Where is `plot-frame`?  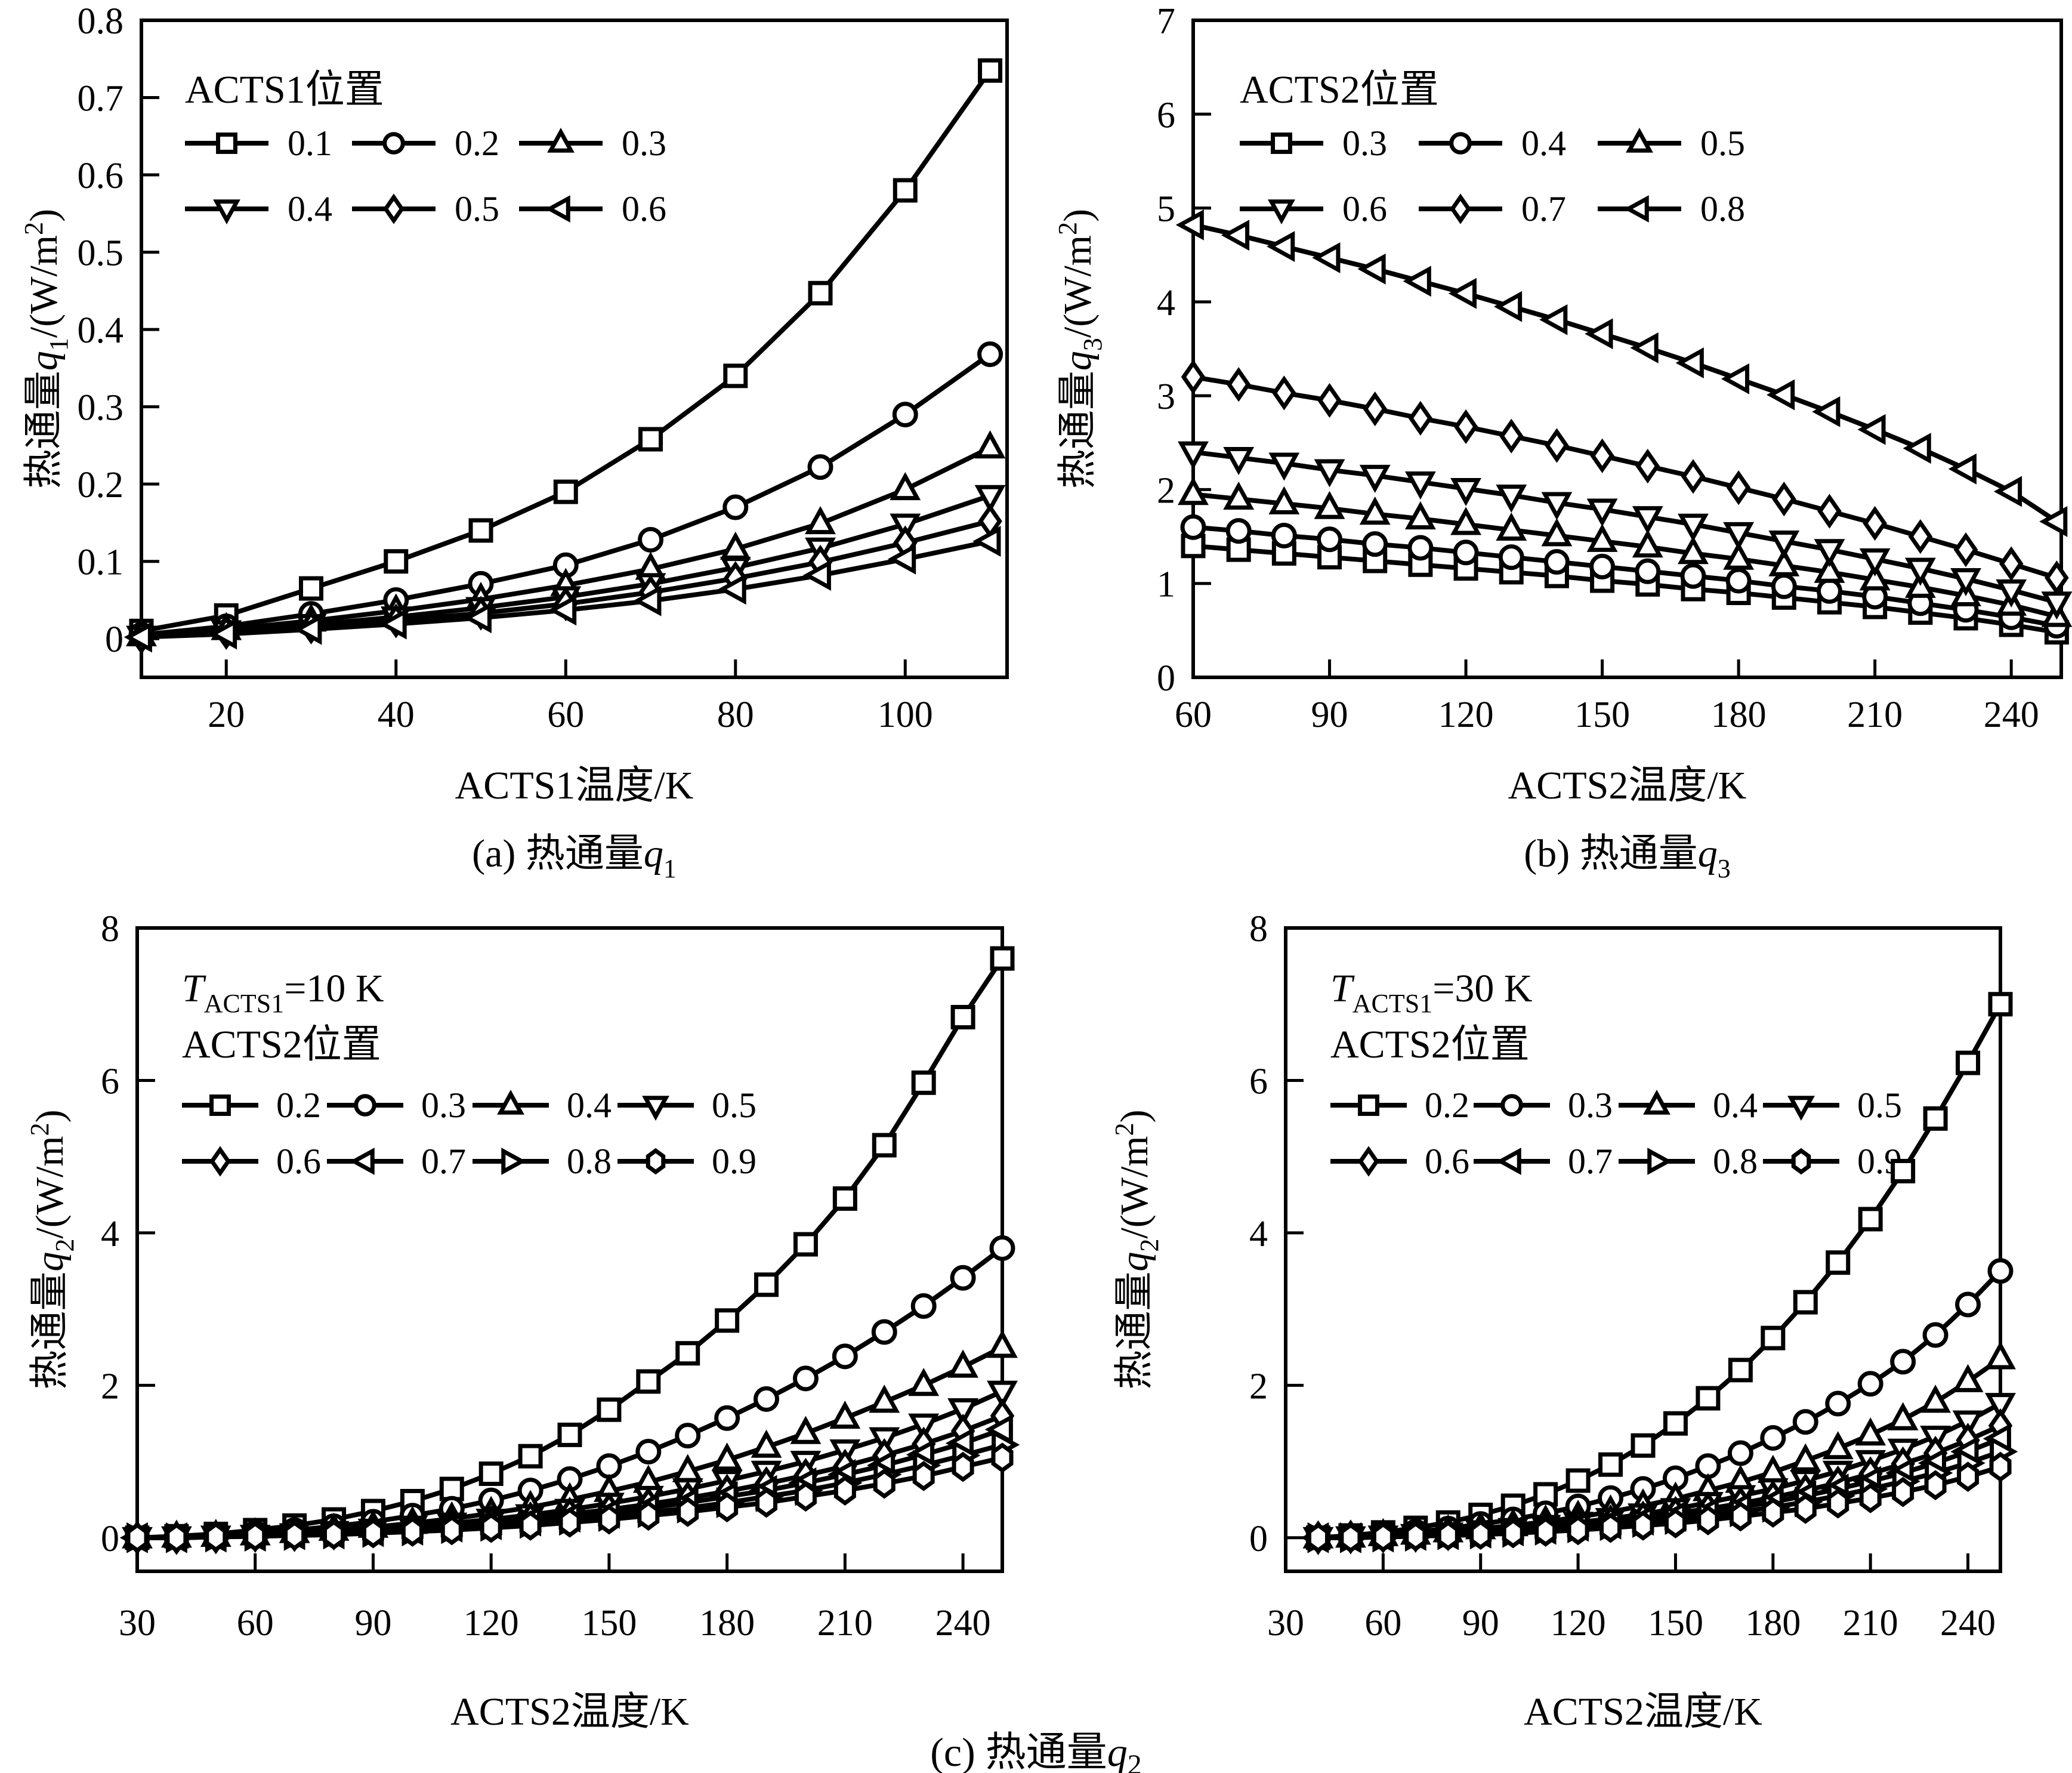 plot-frame is located at coordinates (1643, 1250).